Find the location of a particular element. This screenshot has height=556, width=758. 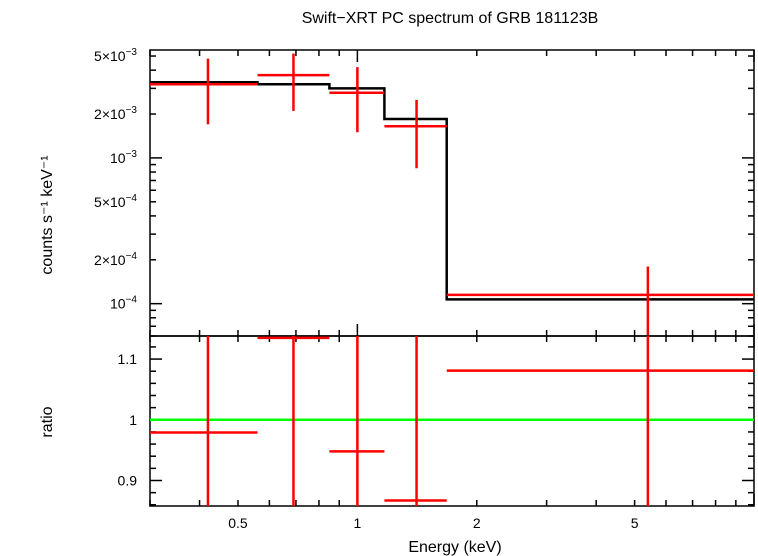

y-axis-label-spectrum: counts s⁻¹ keV⁻¹ is located at coordinates (47, 214).